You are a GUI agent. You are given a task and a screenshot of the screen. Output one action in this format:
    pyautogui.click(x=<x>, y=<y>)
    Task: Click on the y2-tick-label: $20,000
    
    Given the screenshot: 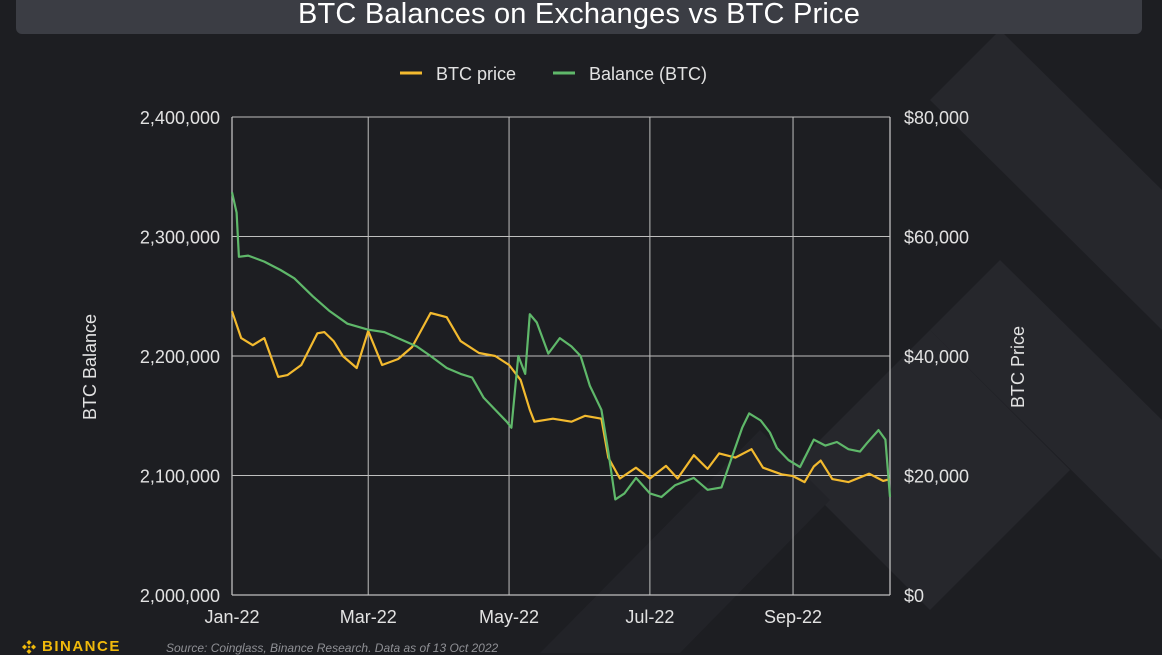 What is the action you would take?
    pyautogui.click(x=936, y=477)
    